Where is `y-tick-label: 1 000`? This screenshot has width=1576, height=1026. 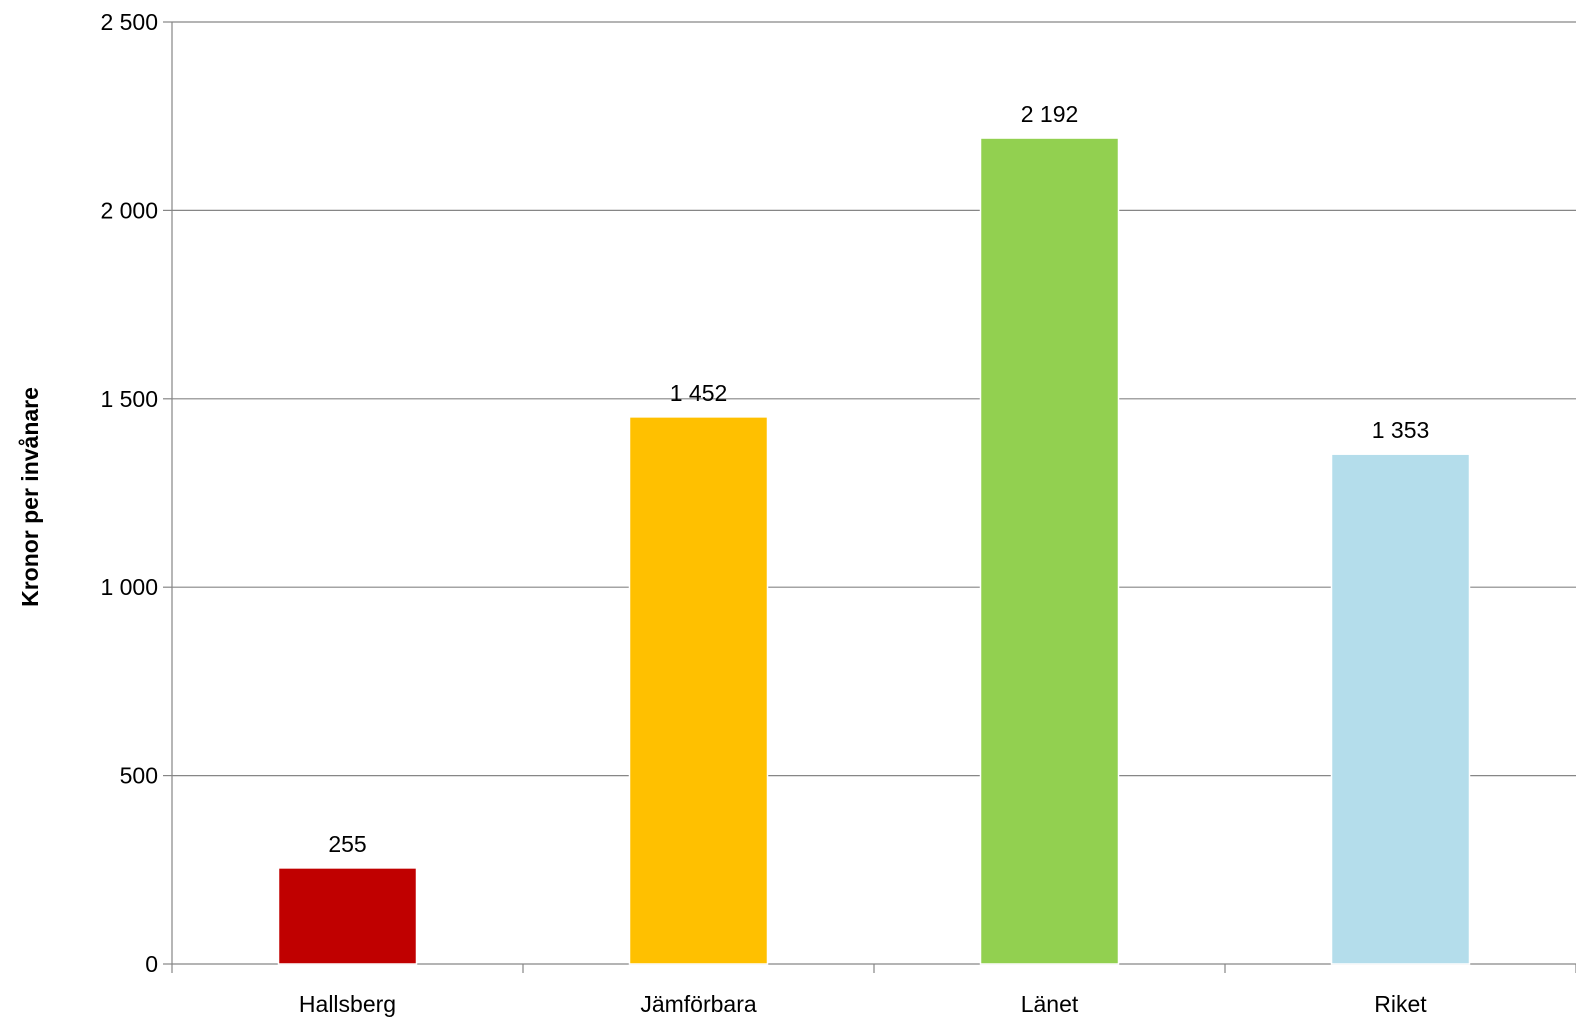
y-tick-label: 1 000 is located at coordinates (129, 587).